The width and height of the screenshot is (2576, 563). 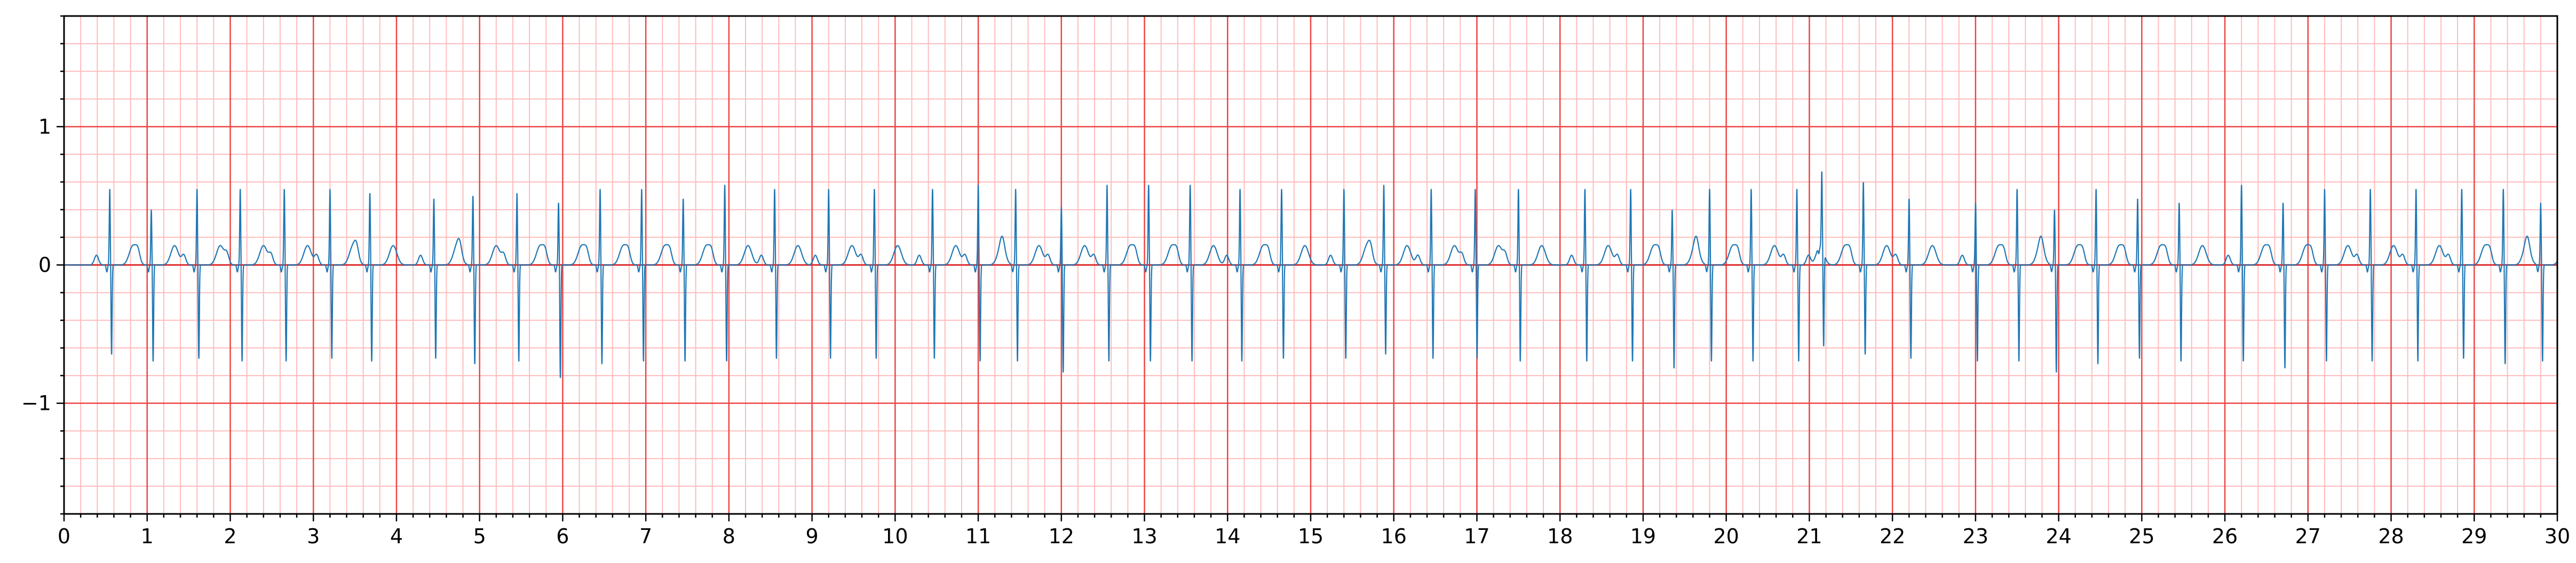 I want to click on x-tick-label: 15, so click(x=1310, y=536).